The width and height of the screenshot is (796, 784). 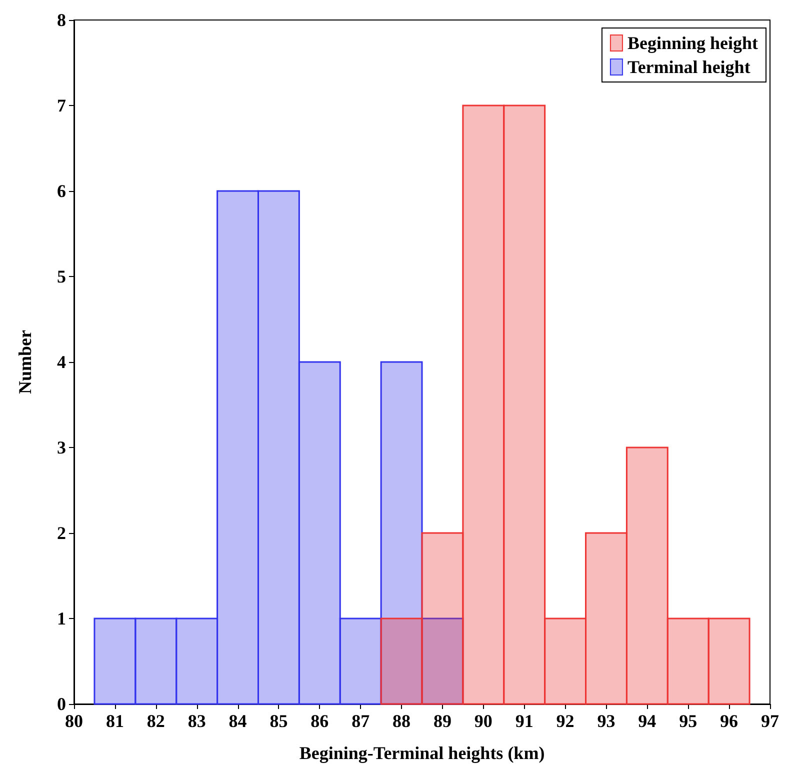 What do you see at coordinates (401, 721) in the screenshot?
I see `x-tick-label: 88` at bounding box center [401, 721].